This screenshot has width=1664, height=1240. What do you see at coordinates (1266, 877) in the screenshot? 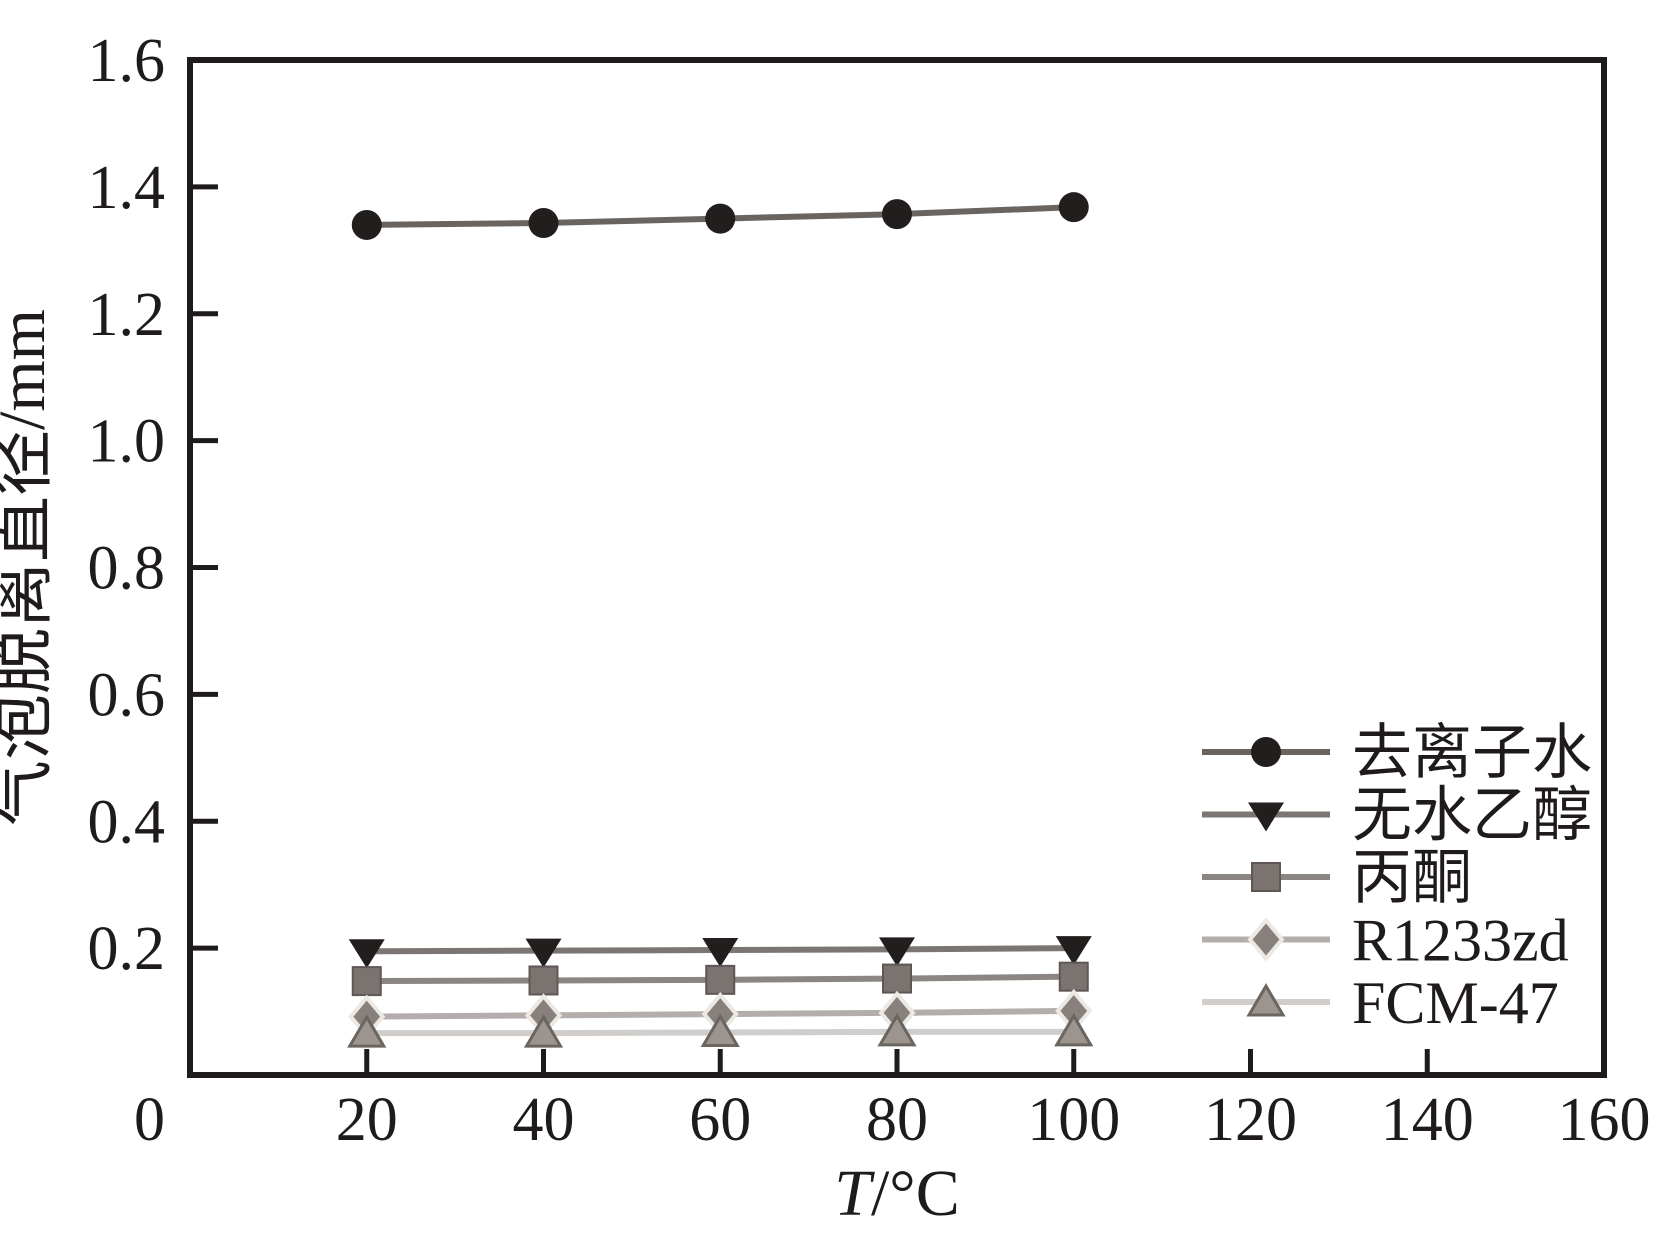
I see `square-marker-legend` at bounding box center [1266, 877].